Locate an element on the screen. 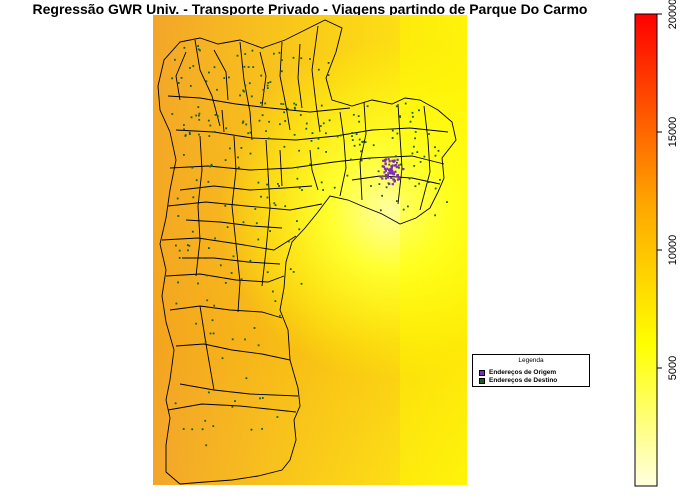 The width and height of the screenshot is (700, 500). legend-item-label: Endereços de Destino is located at coordinates (523, 380).